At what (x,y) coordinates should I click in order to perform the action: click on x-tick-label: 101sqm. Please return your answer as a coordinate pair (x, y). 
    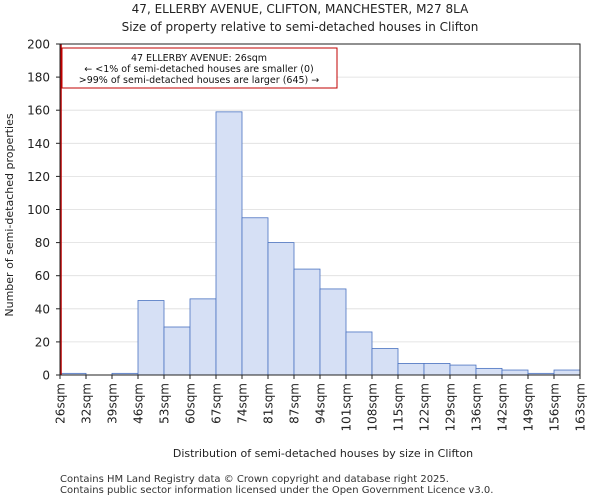
    Looking at the image, I should click on (347, 407).